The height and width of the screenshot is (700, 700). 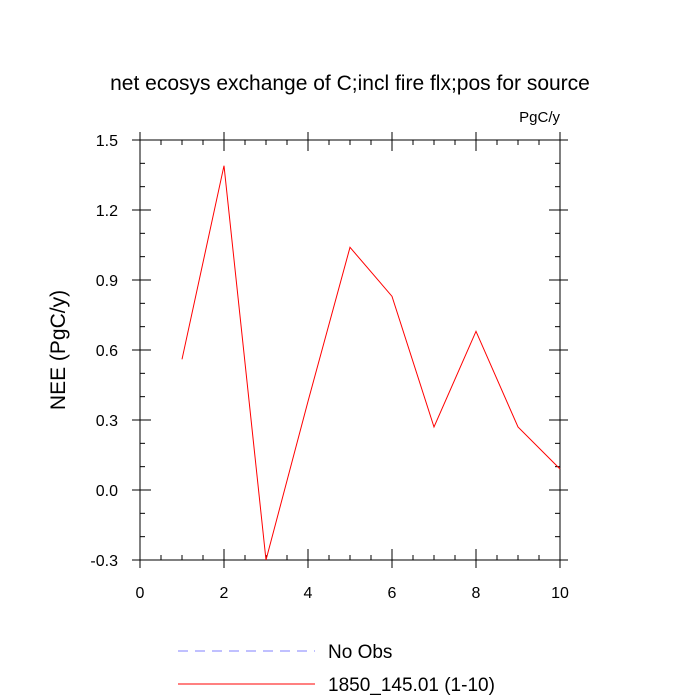 What do you see at coordinates (140, 593) in the screenshot?
I see `x-tick-label: 0` at bounding box center [140, 593].